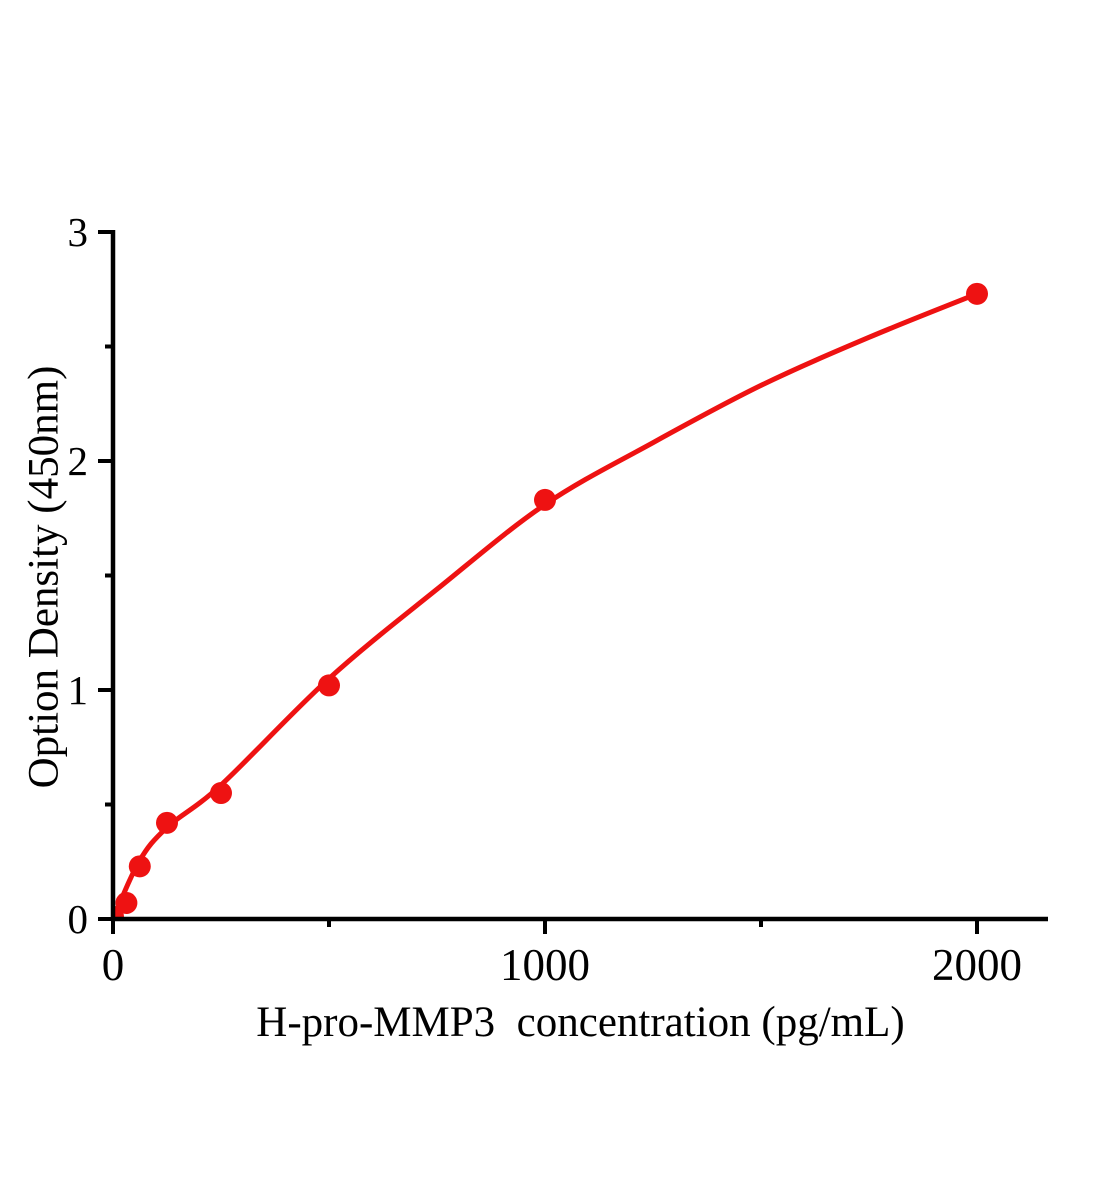  What do you see at coordinates (545, 965) in the screenshot?
I see `x-tick-label: 1000` at bounding box center [545, 965].